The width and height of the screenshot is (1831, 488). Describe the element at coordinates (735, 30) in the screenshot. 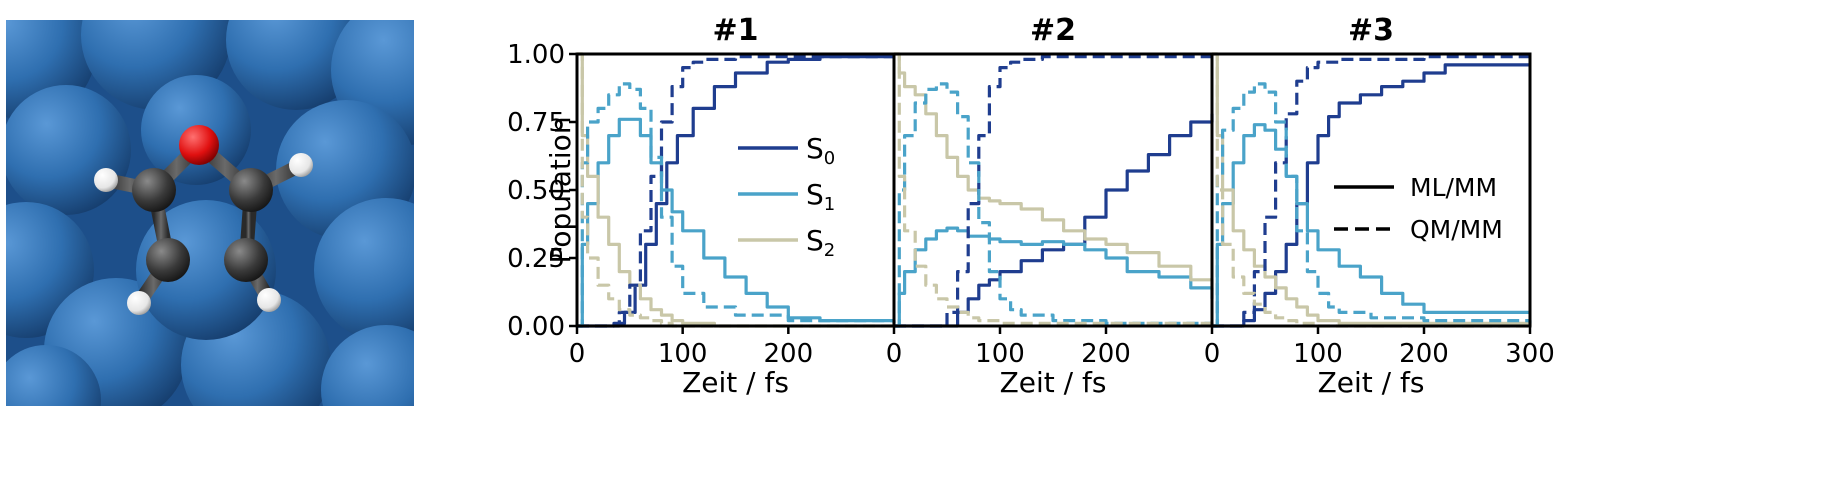

I see `panel-title: #1` at that location.